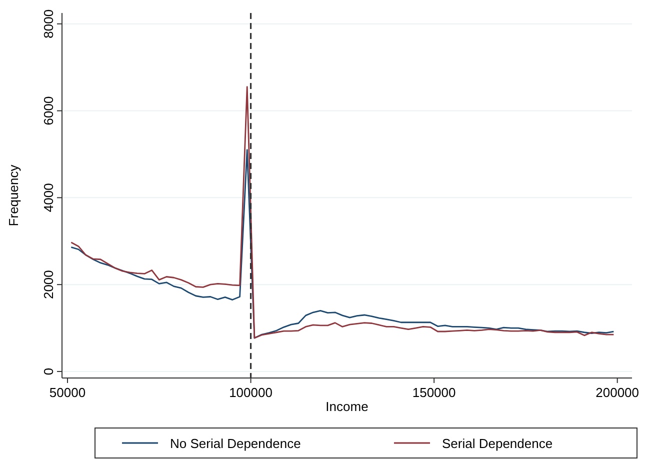 This screenshot has width=665, height=470. Describe the element at coordinates (48, 23) in the screenshot. I see `y-tick-label: 8000` at that location.